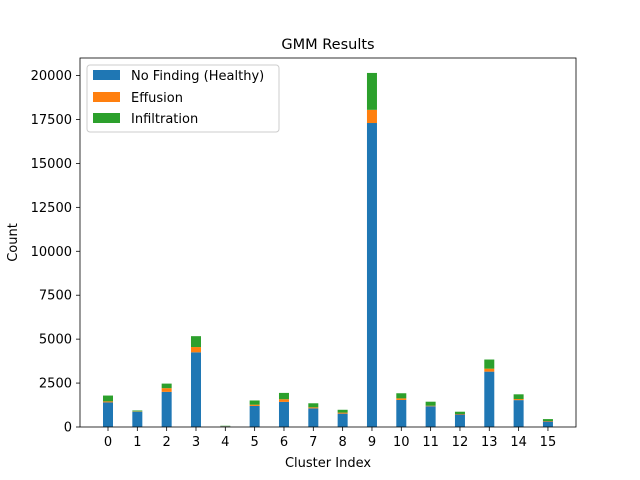 The width and height of the screenshot is (640, 480). I want to click on bar-cluster-6-effusion, so click(283, 400).